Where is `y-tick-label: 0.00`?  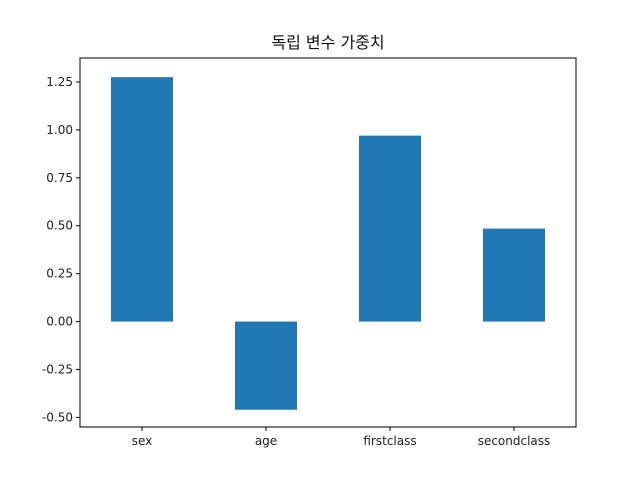 y-tick-label: 0.00 is located at coordinates (59, 322).